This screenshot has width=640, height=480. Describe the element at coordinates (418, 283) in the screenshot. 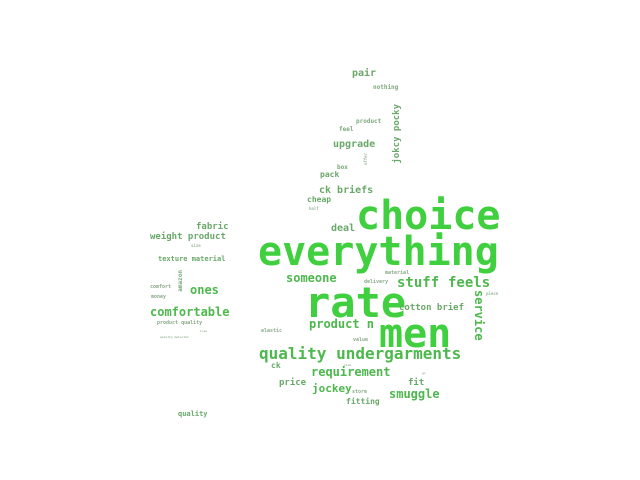

I see `word-stuff: stuff` at that location.